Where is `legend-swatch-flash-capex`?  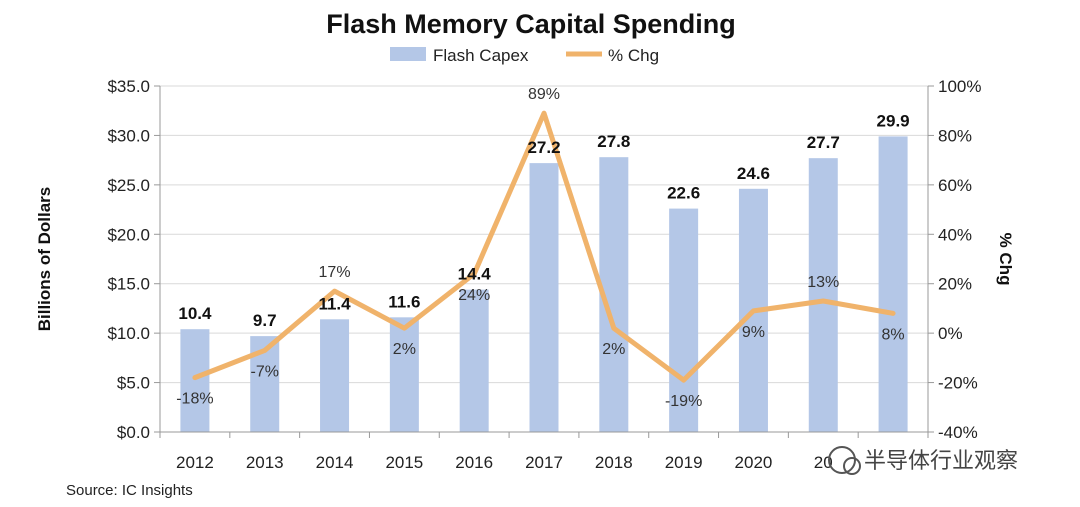
legend-swatch-flash-capex is located at coordinates (408, 54).